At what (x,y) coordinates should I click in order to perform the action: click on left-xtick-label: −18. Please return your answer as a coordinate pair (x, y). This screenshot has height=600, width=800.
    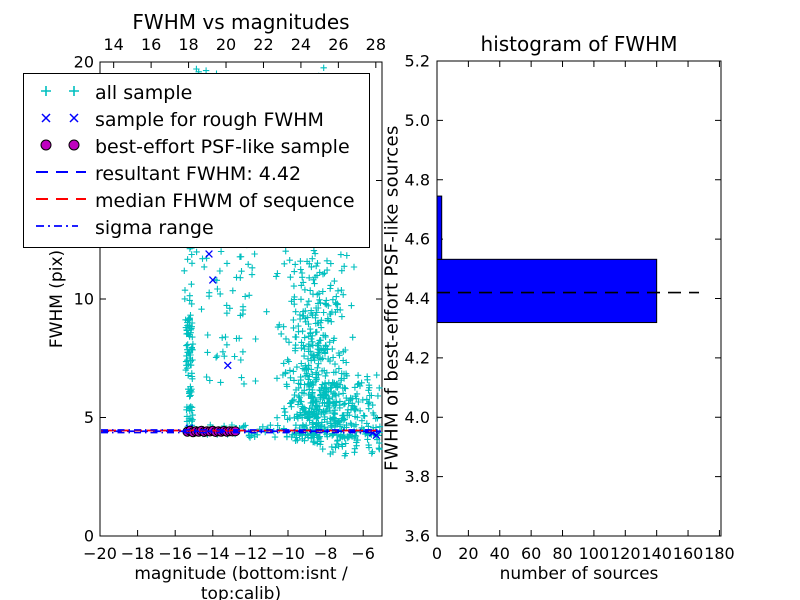
    Looking at the image, I should click on (138, 553).